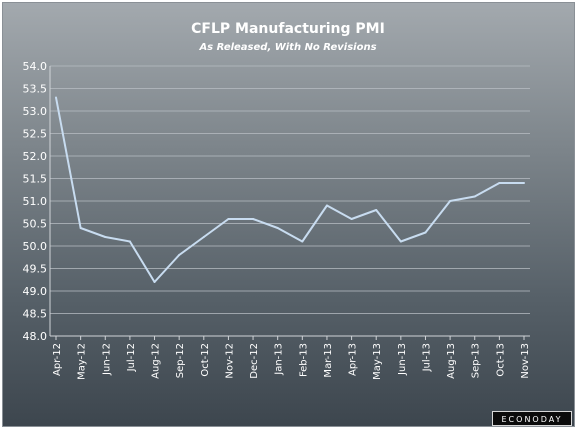 The height and width of the screenshot is (429, 577). Describe the element at coordinates (57, 359) in the screenshot. I see `x-tick-label: Apr-12` at that location.